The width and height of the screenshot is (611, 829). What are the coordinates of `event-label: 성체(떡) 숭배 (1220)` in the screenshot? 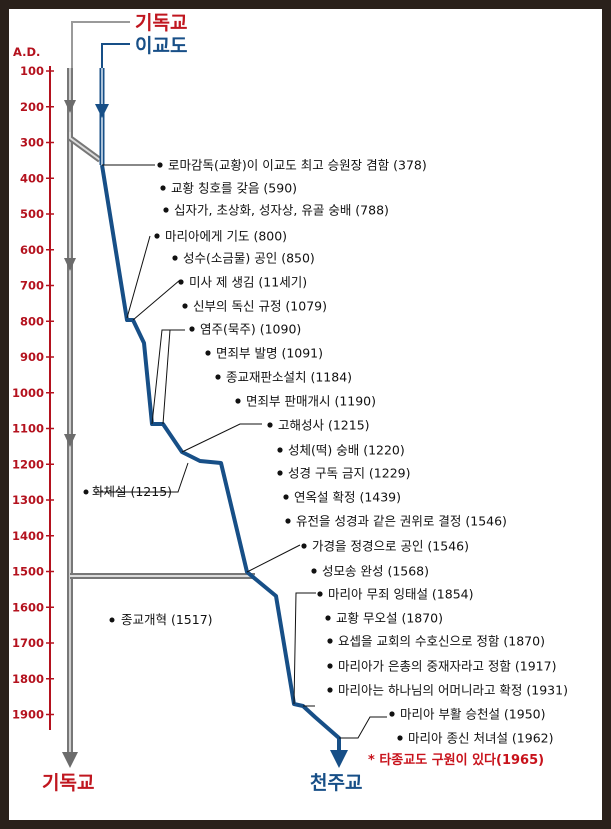 It's located at (346, 450).